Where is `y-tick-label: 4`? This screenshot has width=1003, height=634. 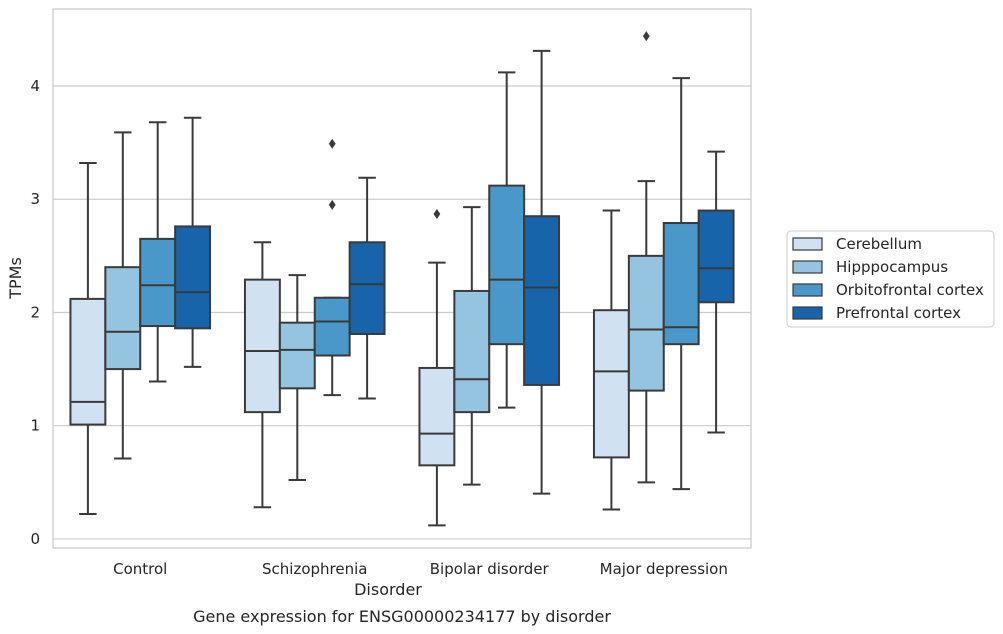
y-tick-label: 4 is located at coordinates (35, 86).